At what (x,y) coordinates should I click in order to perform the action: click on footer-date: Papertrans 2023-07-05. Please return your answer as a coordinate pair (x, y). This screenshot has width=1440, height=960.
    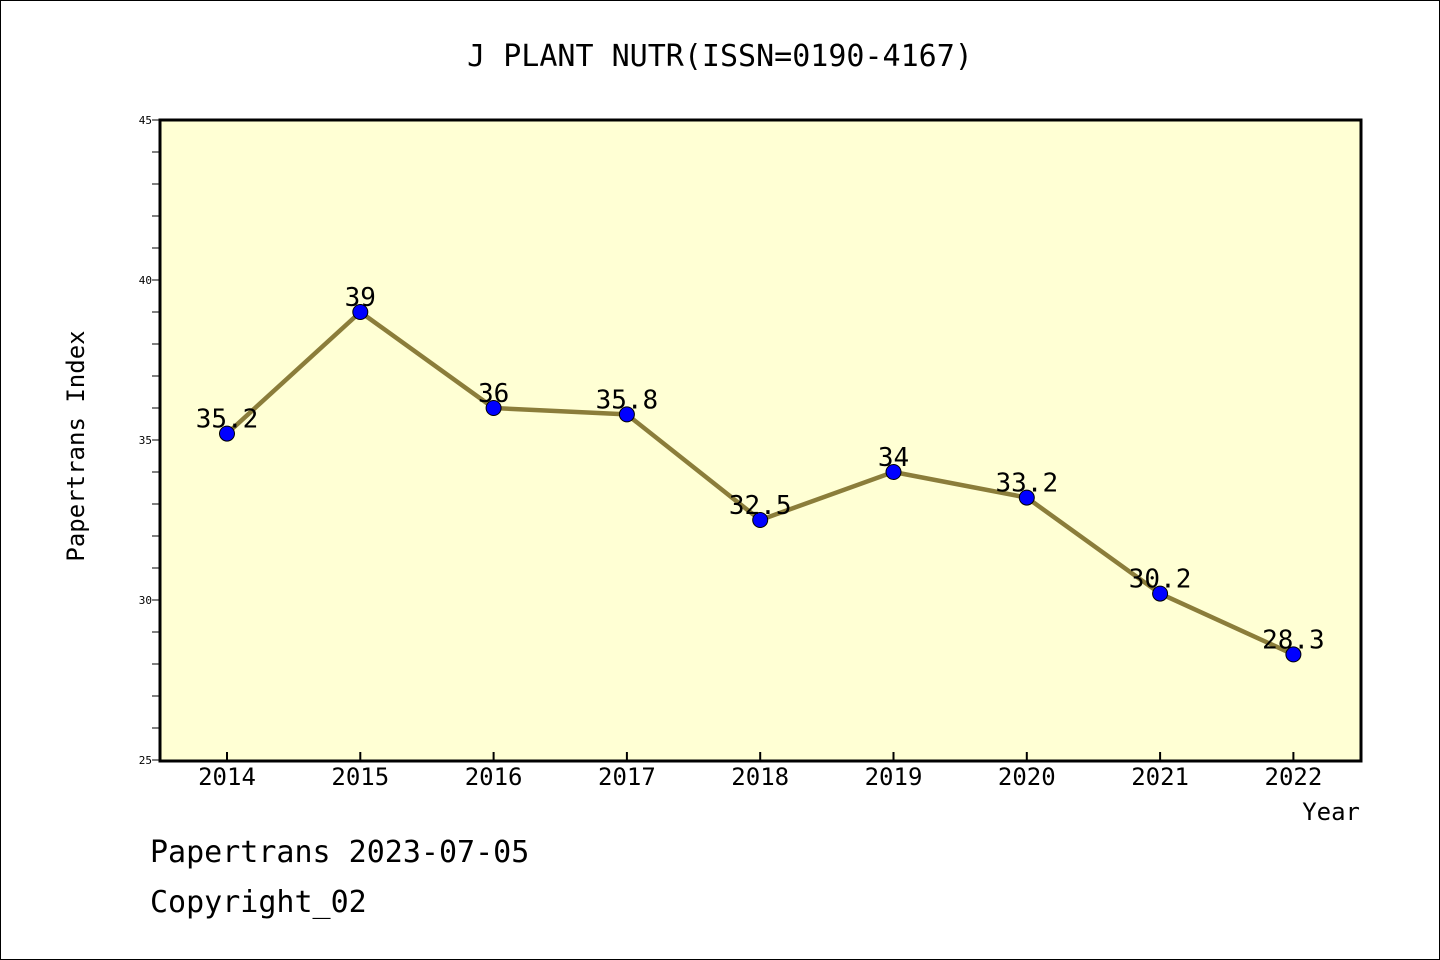
    Looking at the image, I should click on (340, 852).